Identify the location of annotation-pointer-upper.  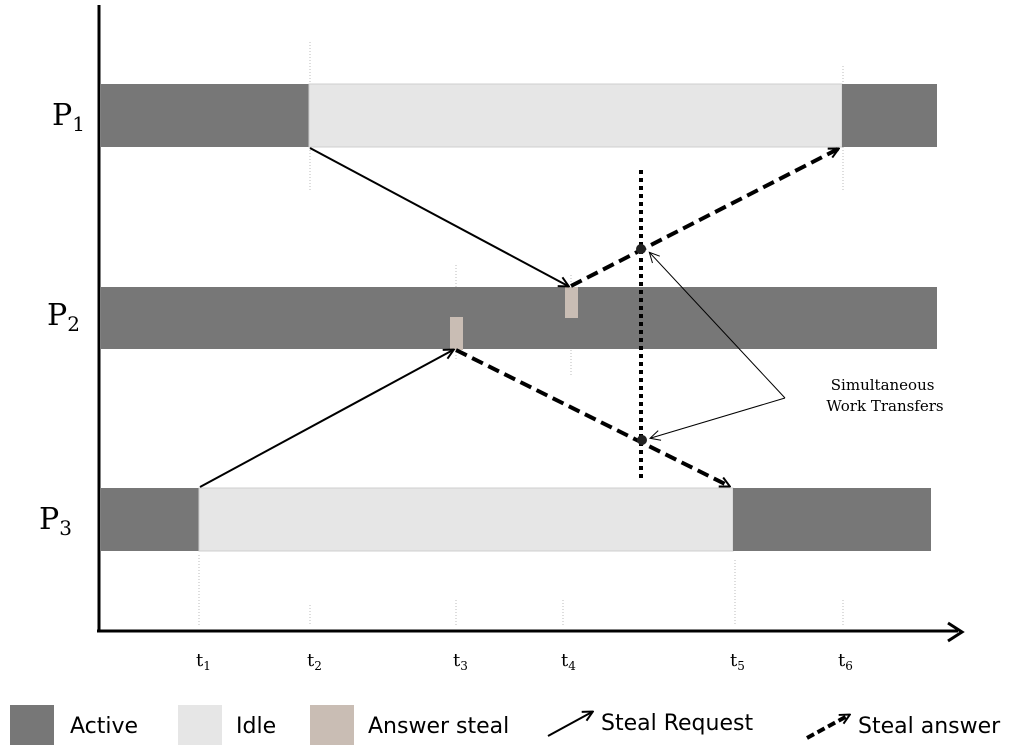
(718, 326).